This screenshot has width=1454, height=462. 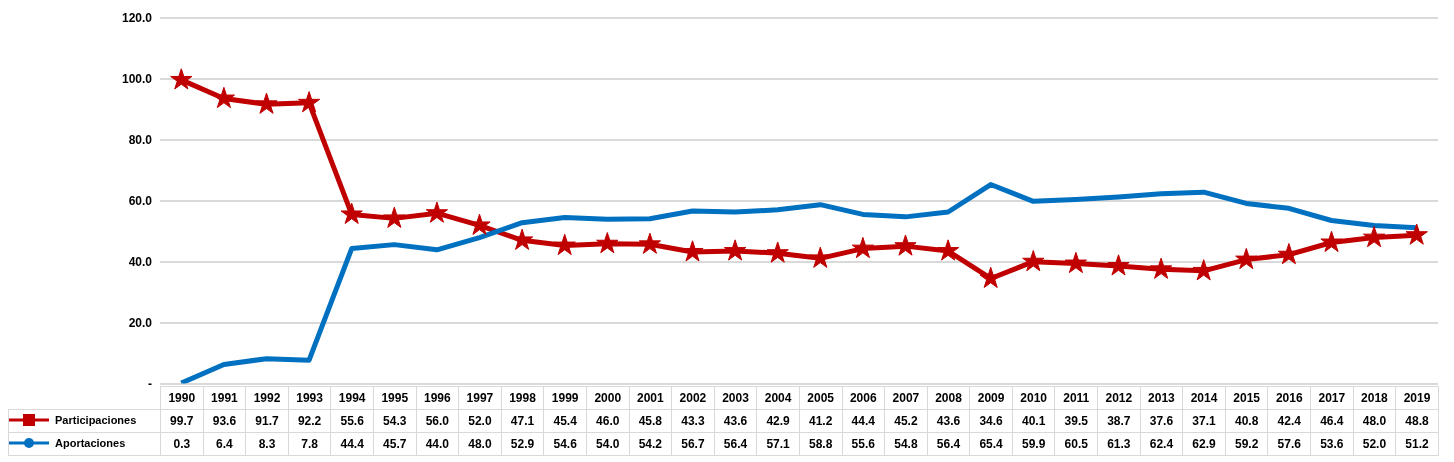 I want to click on x-tick-label: 1996, so click(x=437, y=398).